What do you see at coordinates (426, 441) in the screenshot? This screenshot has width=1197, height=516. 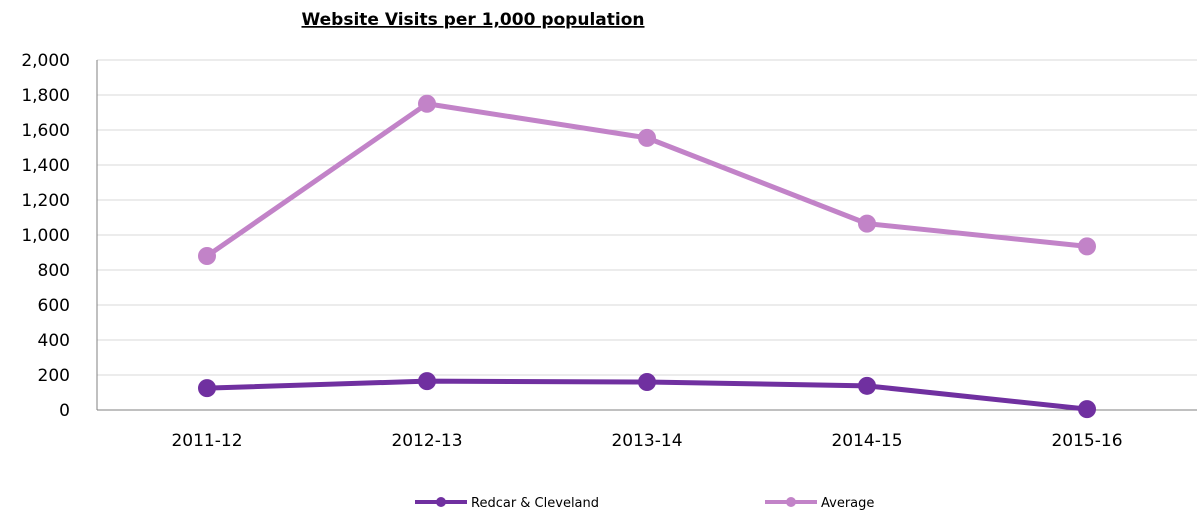 I see `x-tick-label: 2012-13` at bounding box center [426, 441].